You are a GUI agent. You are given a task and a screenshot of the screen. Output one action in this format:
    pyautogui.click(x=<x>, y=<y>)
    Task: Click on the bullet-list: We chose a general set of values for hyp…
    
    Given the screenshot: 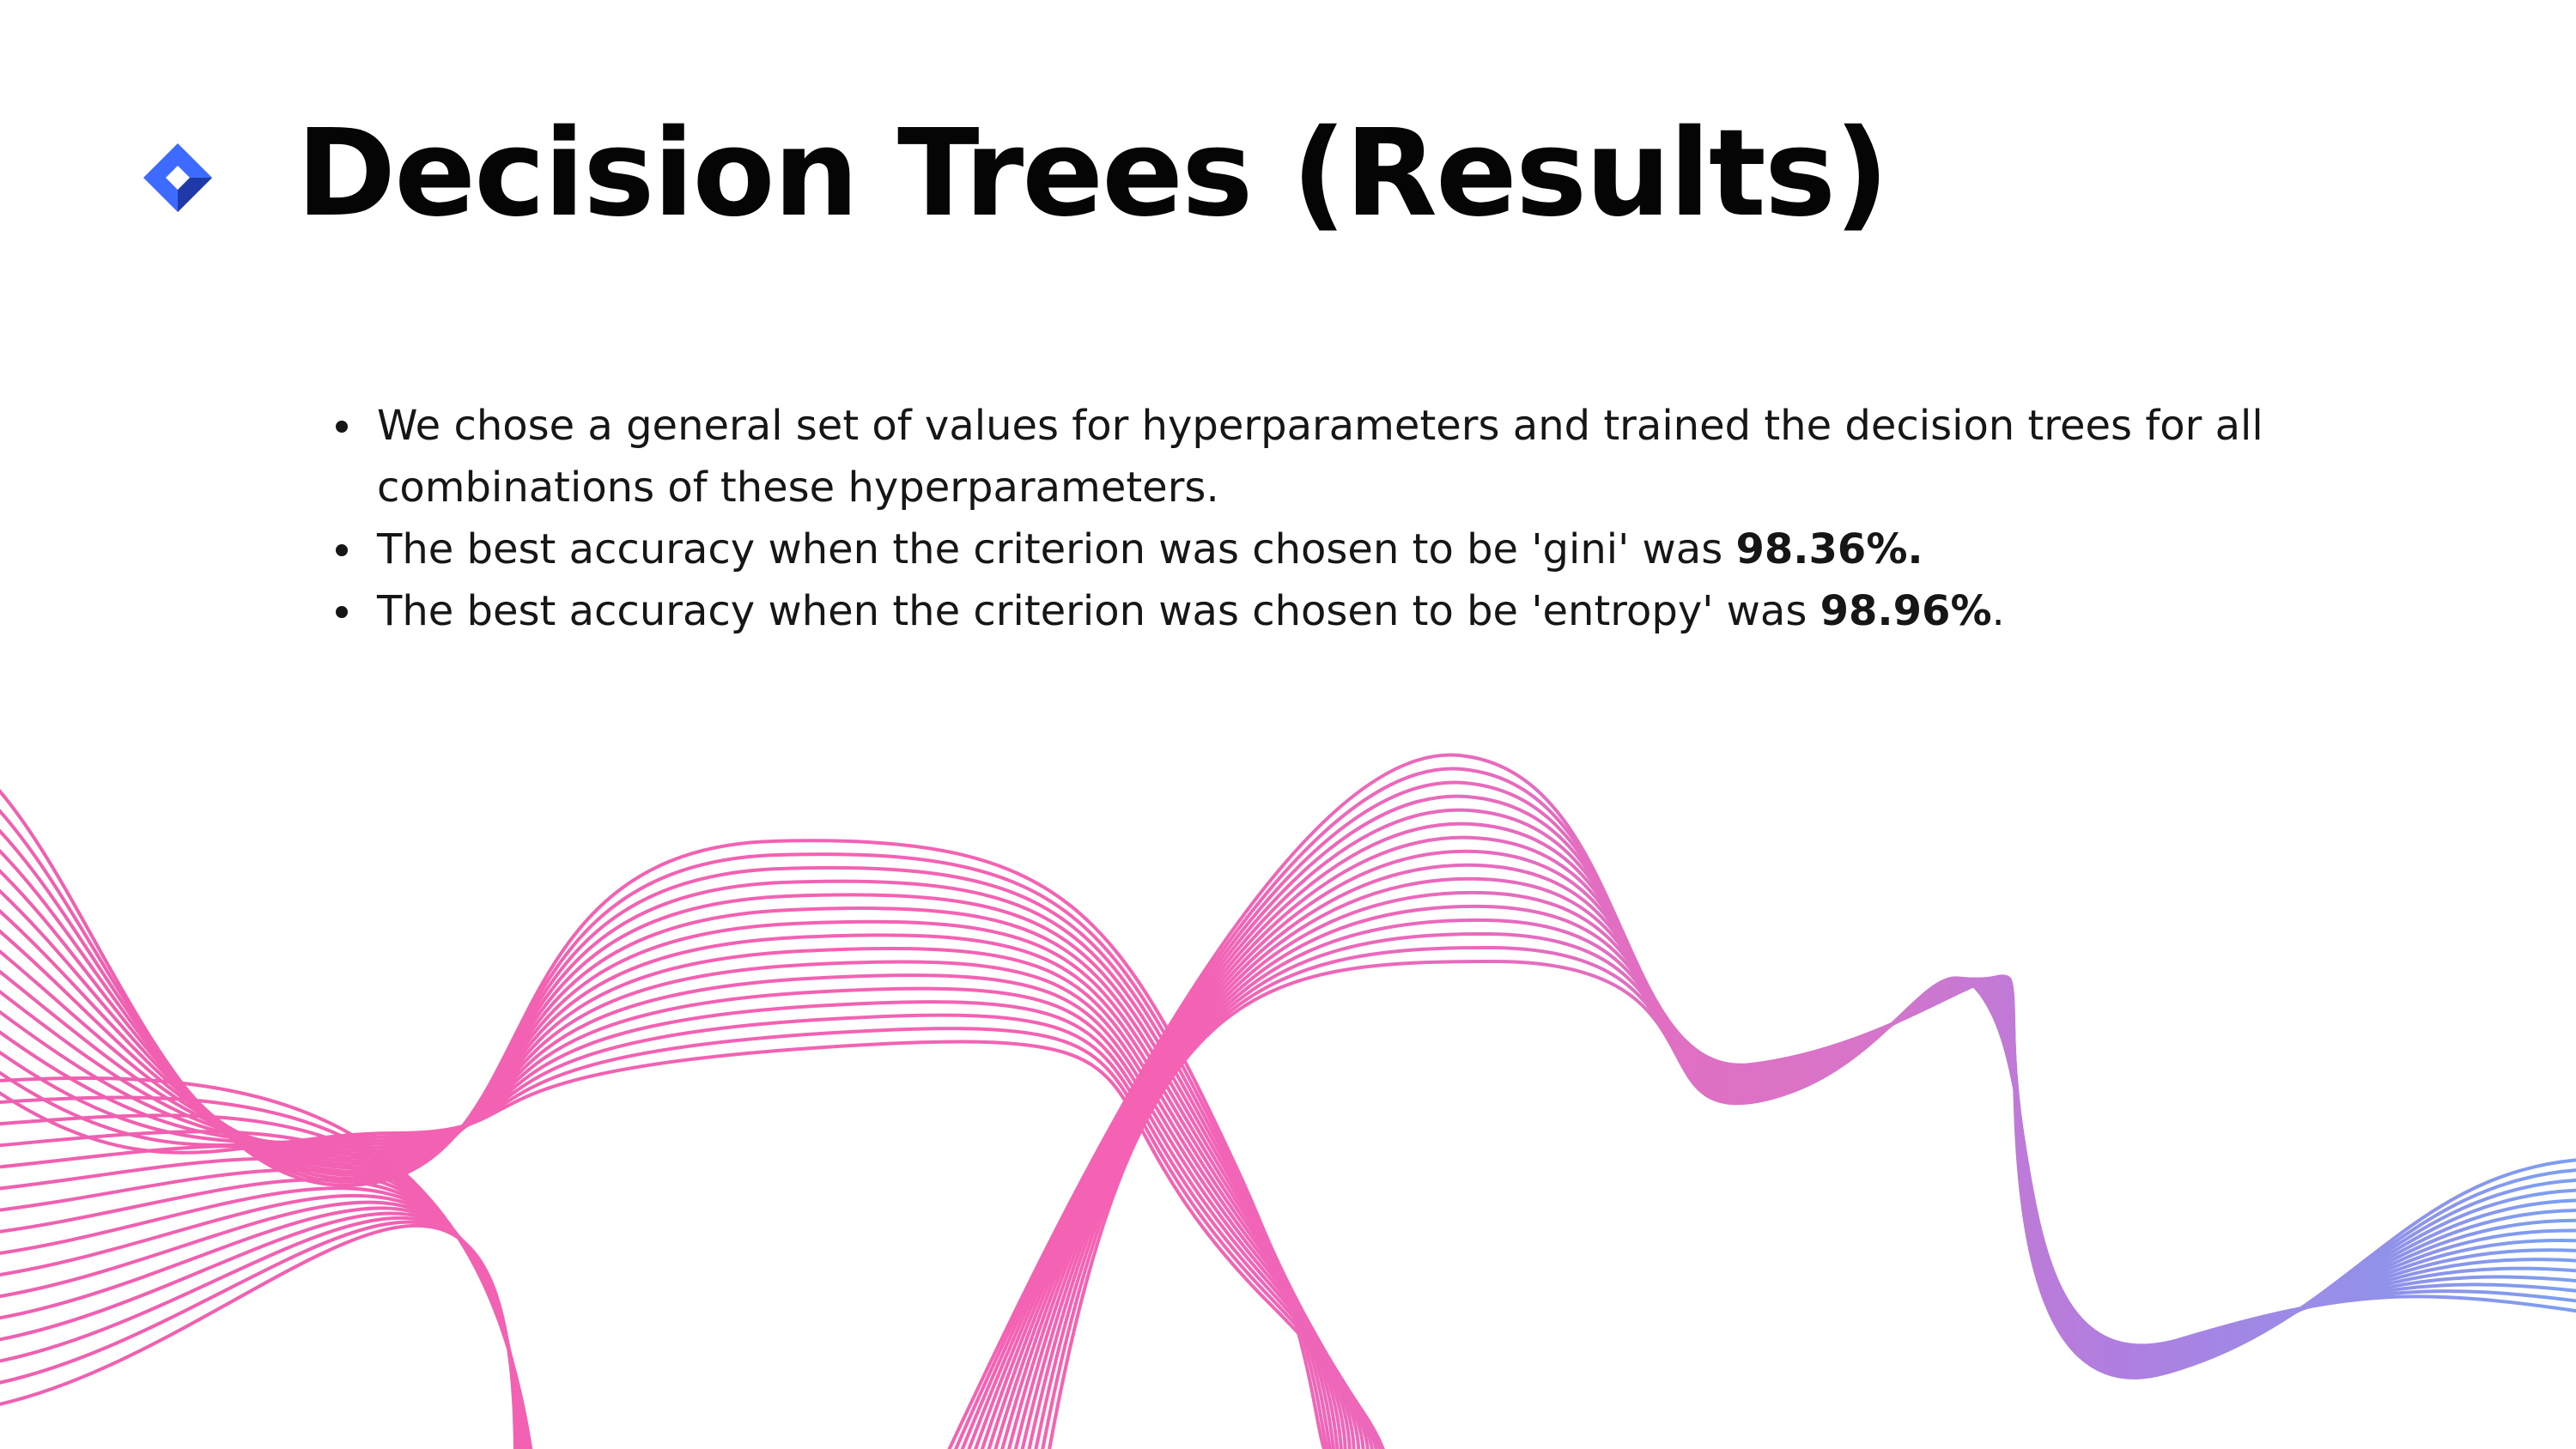 What is the action you would take?
    pyautogui.click(x=1319, y=518)
    